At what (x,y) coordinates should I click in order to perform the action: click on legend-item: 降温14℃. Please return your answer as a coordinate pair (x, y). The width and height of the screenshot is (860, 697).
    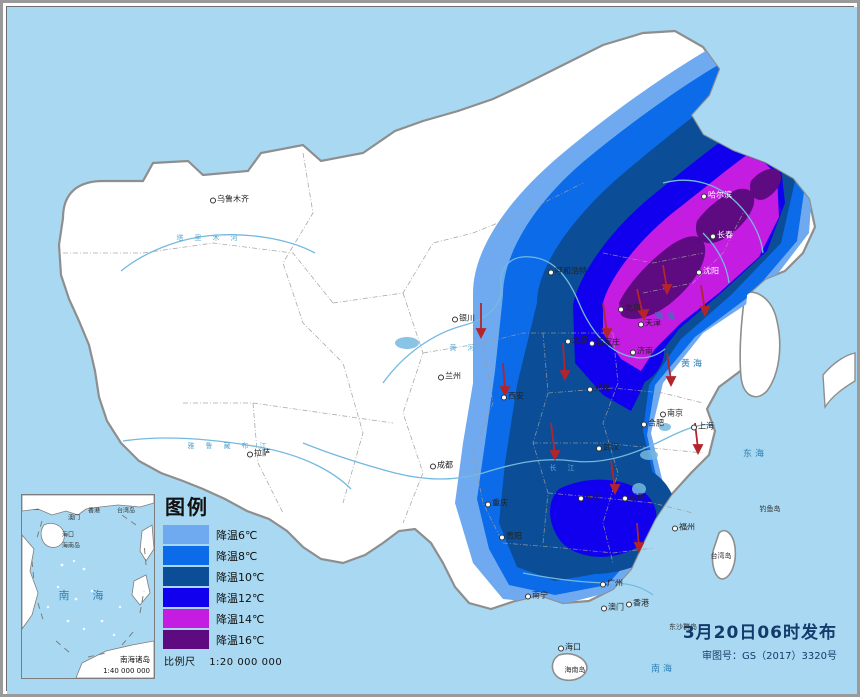
    Looking at the image, I should click on (233, 618).